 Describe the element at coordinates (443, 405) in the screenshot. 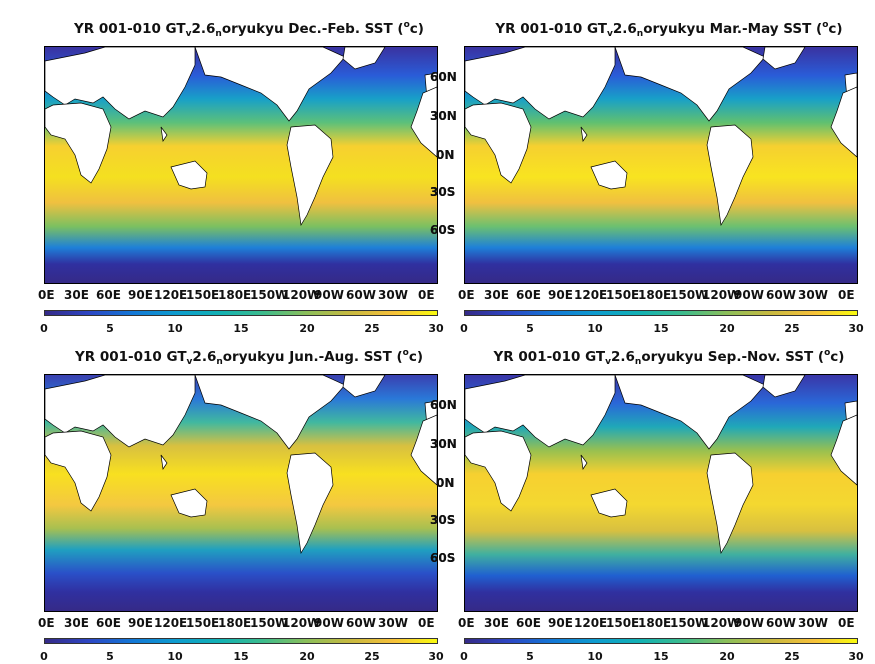

I see `lat-label: 60N` at that location.